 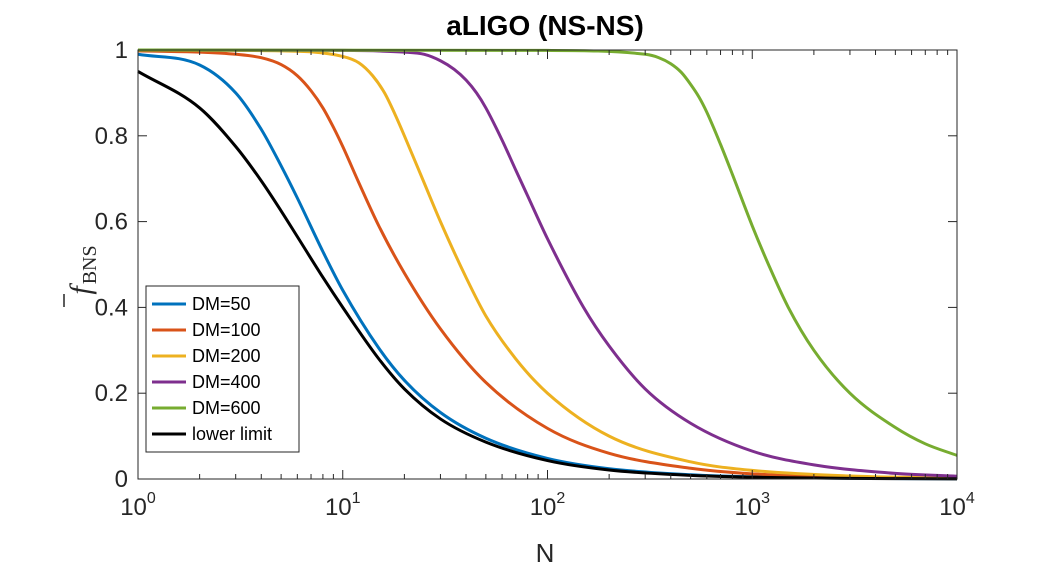 I want to click on legend-label-4: DM=600, so click(x=226, y=408).